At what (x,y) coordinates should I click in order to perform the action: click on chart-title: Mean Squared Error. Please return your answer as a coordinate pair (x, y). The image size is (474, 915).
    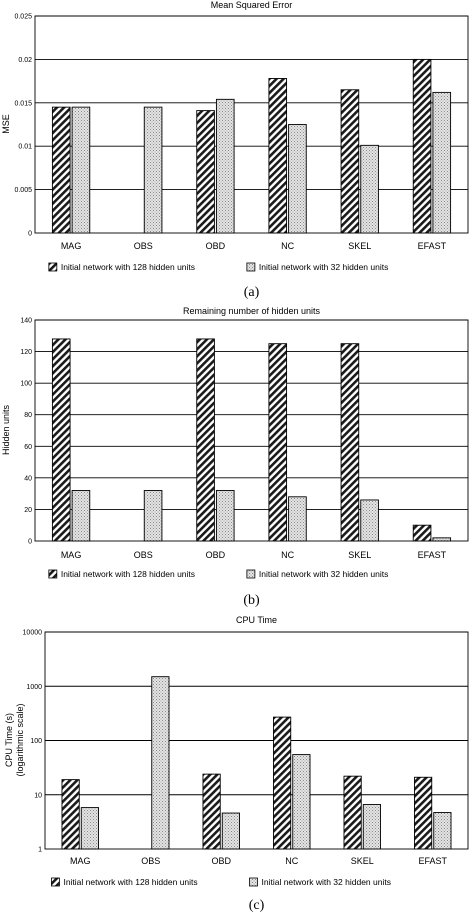
    Looking at the image, I should click on (252, 5).